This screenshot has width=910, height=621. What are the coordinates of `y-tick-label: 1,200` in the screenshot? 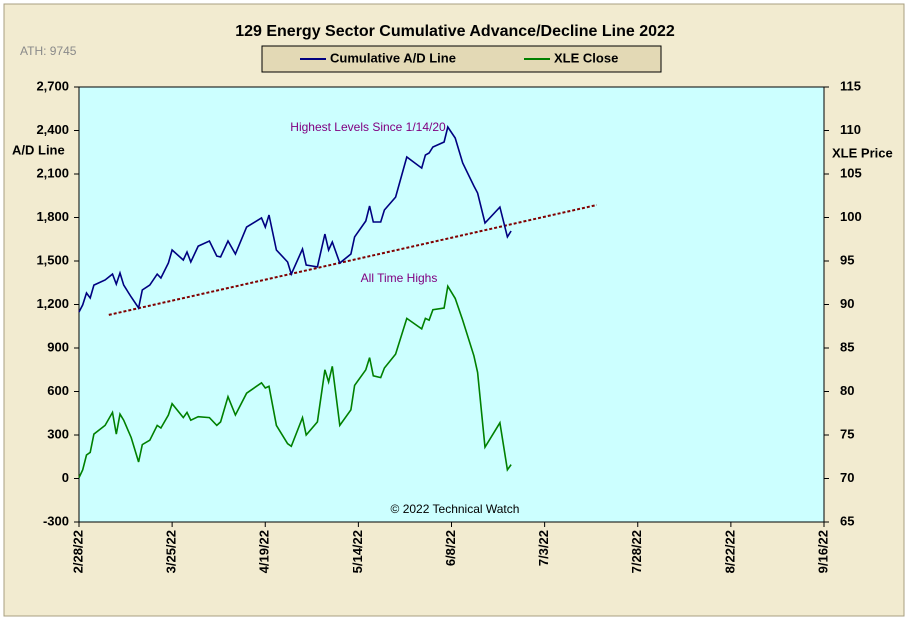 It's located at (52, 303).